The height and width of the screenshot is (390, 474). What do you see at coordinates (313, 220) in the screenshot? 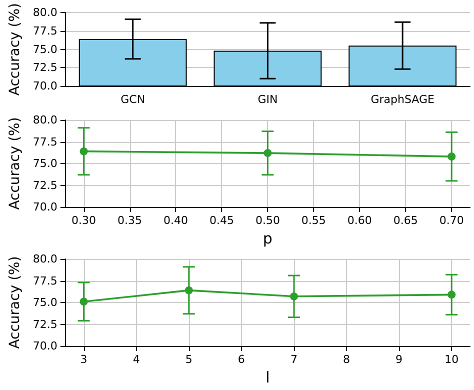
I see `x-tick-label: 0.55` at bounding box center [313, 220].